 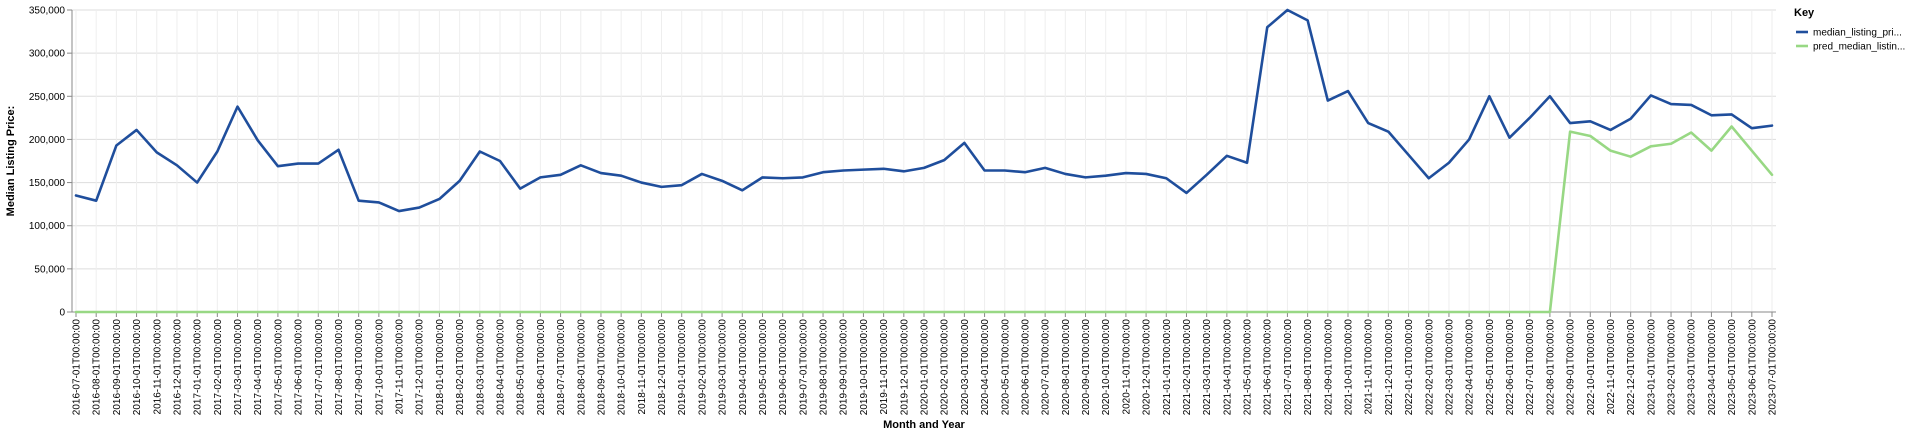 I want to click on x-tick-label: 2023-07-01T00:00:00, so click(x=1773, y=367).